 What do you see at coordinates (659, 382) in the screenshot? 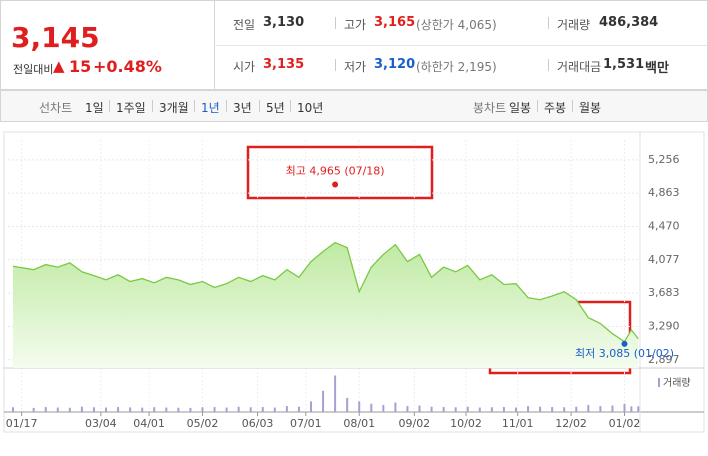
I see `legend-swatch` at bounding box center [659, 382].